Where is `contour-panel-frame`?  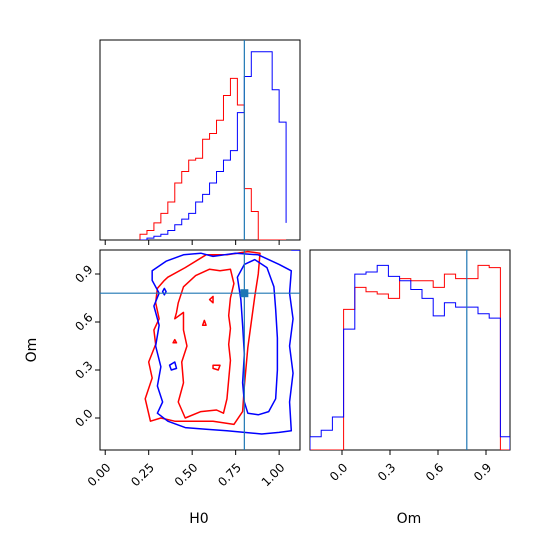 contour-panel-frame is located at coordinates (200, 350).